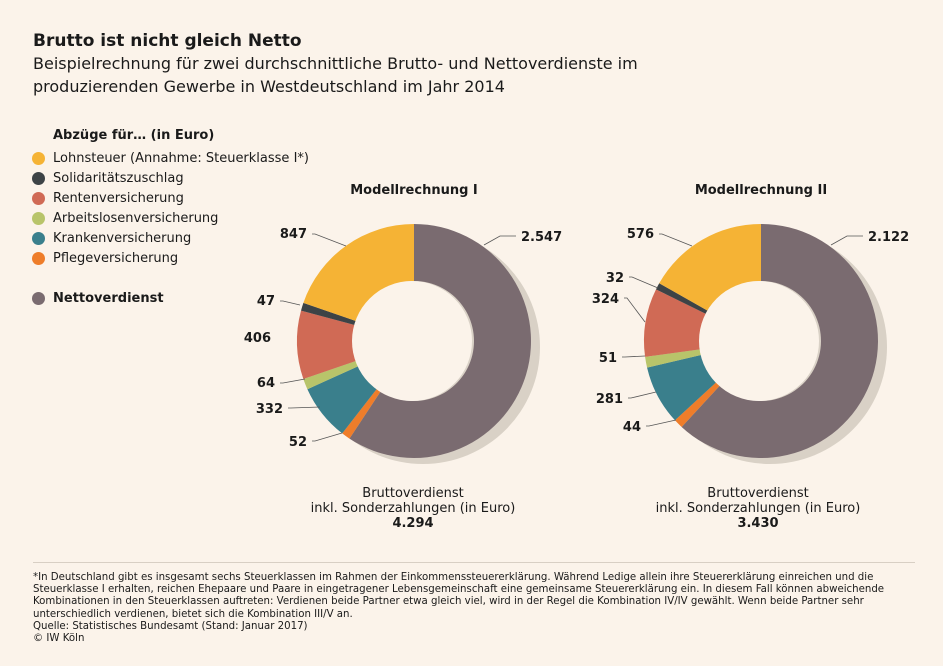 The height and width of the screenshot is (666, 943). I want to click on value-label: 2.122, so click(888, 237).